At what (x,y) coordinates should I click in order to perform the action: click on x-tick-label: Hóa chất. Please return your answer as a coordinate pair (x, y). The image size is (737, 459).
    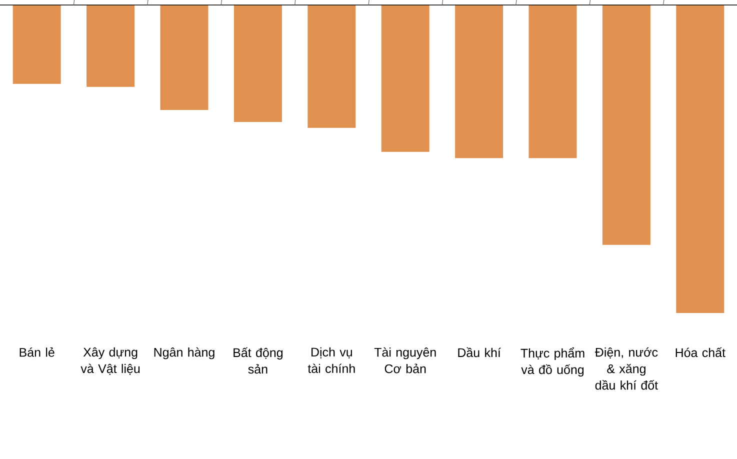
    Looking at the image, I should click on (701, 352).